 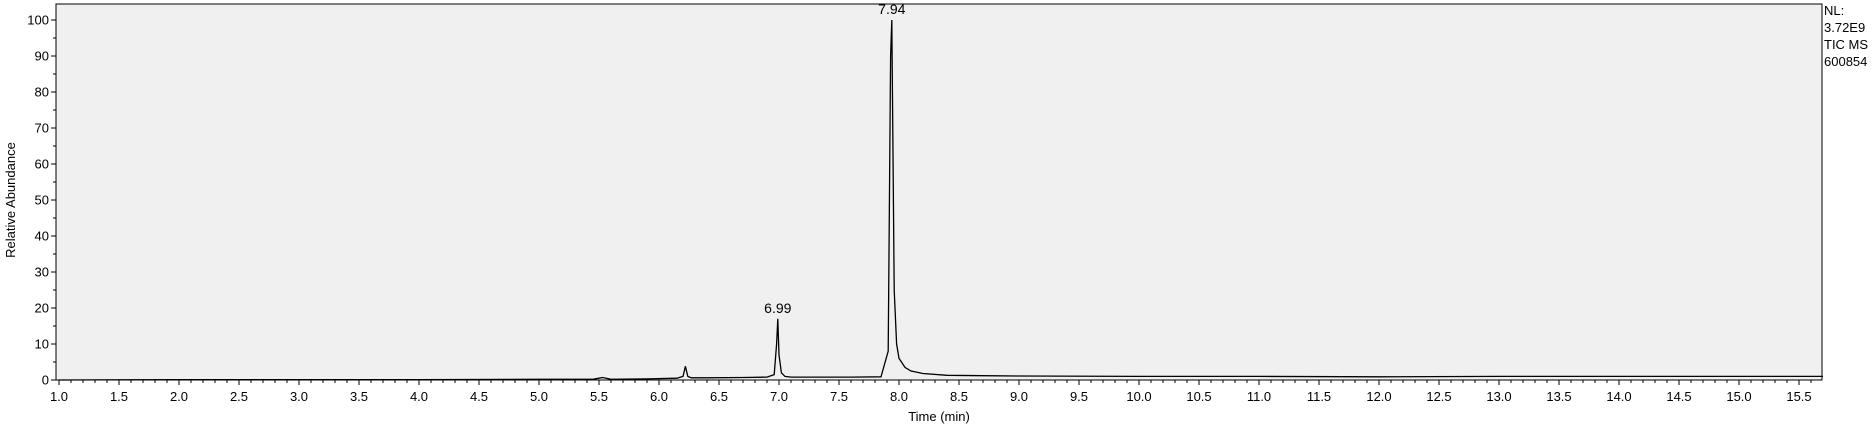 What do you see at coordinates (719, 396) in the screenshot?
I see `x-tick-label: 6.5` at bounding box center [719, 396].